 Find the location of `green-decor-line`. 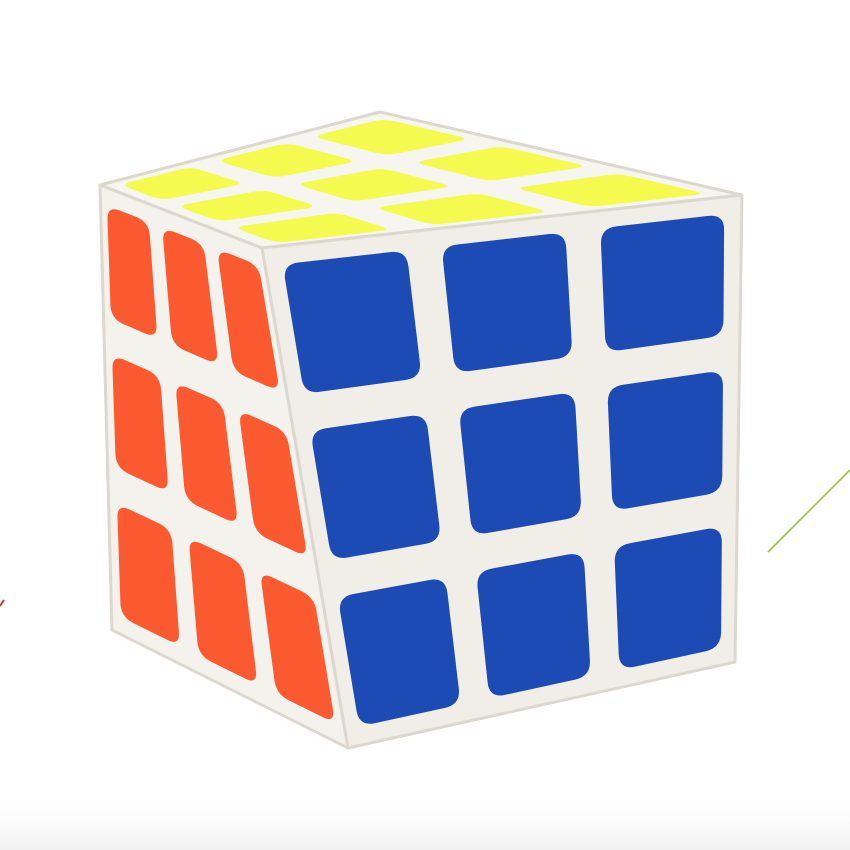

green-decor-line is located at coordinates (808, 511).